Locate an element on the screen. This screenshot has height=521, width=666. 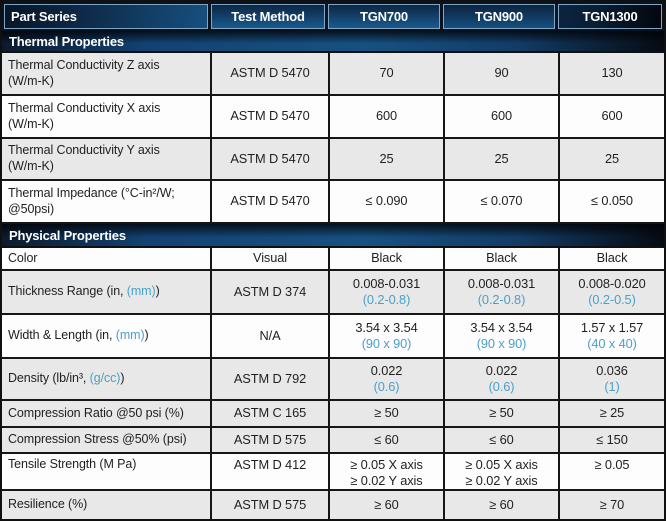
value-text: Thermal Impedance (°C-in²/W; is located at coordinates (91, 192).